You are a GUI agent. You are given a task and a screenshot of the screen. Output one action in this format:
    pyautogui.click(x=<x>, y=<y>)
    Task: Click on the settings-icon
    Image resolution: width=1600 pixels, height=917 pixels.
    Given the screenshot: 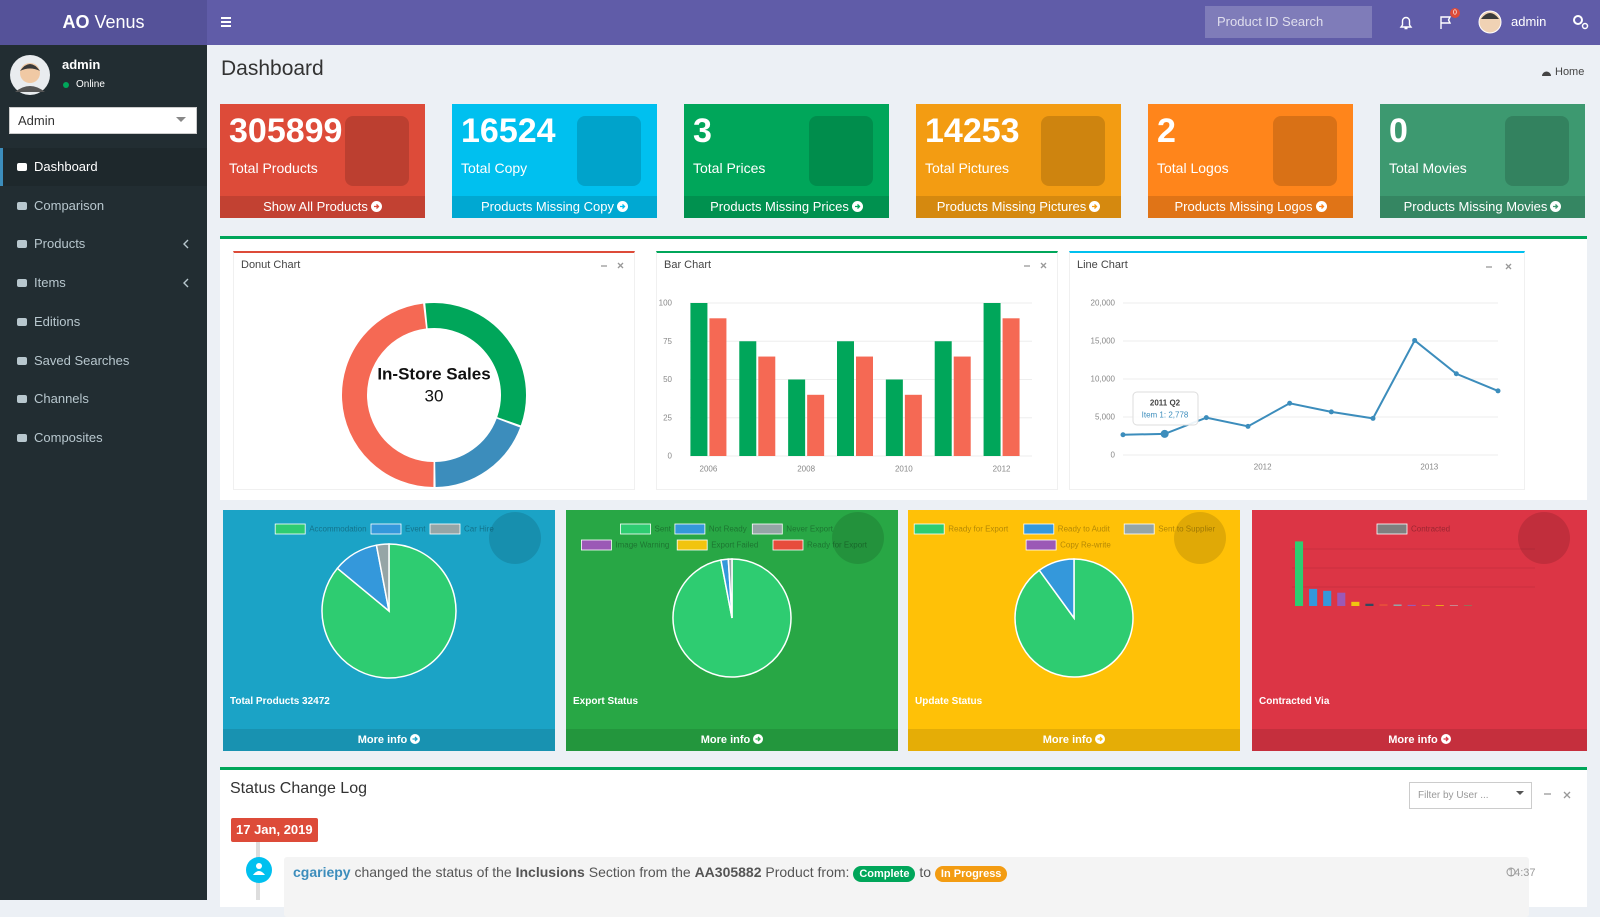 What is the action you would take?
    pyautogui.click(x=1578, y=20)
    